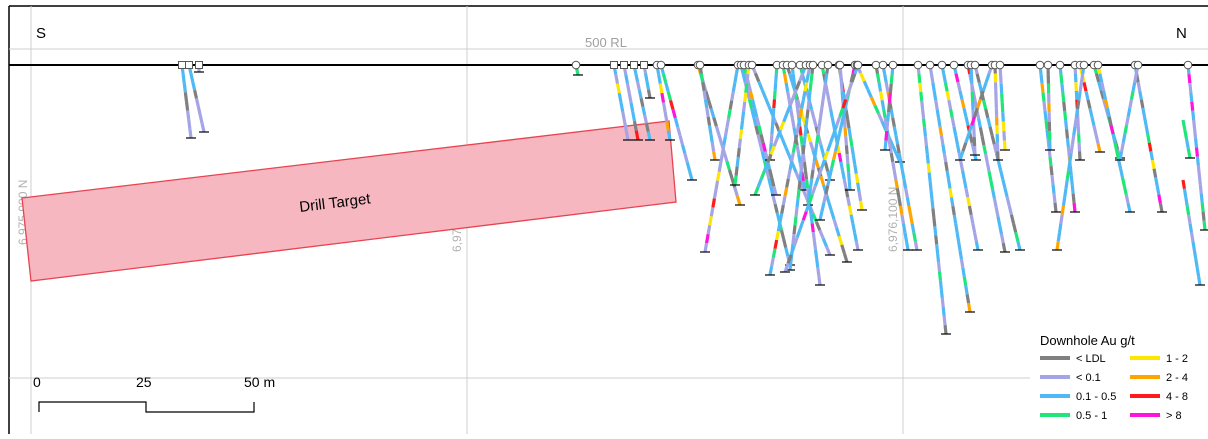  I want to click on scale-bar: 0 25 50 m, so click(154, 393).